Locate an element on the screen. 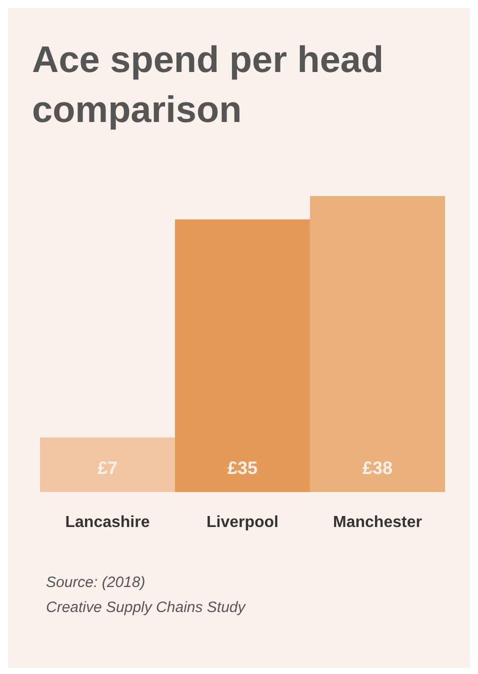 This screenshot has width=478, height=674. data-label: £35 is located at coordinates (242, 468).